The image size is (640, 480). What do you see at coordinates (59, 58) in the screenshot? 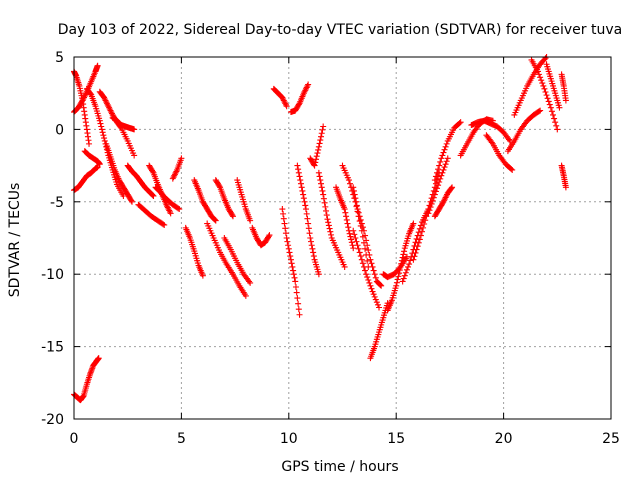
I see `y-tick-label: 5` at bounding box center [59, 58].